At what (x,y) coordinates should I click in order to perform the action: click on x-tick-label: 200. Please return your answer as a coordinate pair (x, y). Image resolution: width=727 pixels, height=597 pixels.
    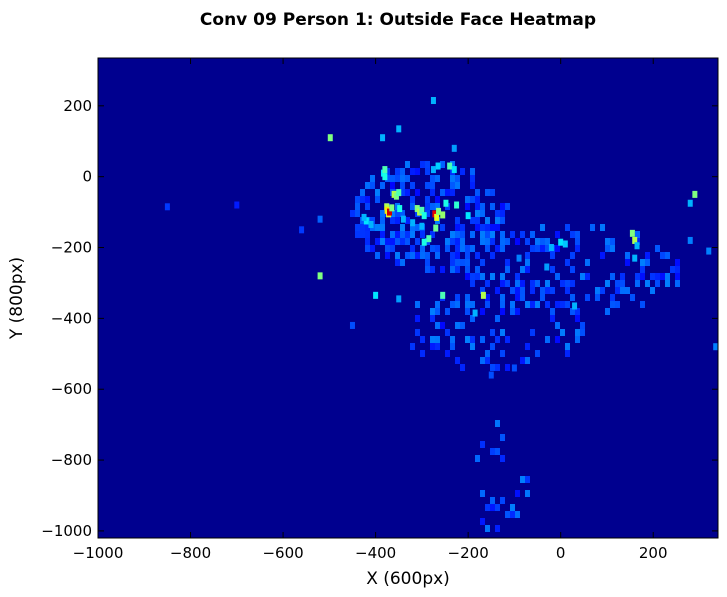
    Looking at the image, I should click on (653, 553).